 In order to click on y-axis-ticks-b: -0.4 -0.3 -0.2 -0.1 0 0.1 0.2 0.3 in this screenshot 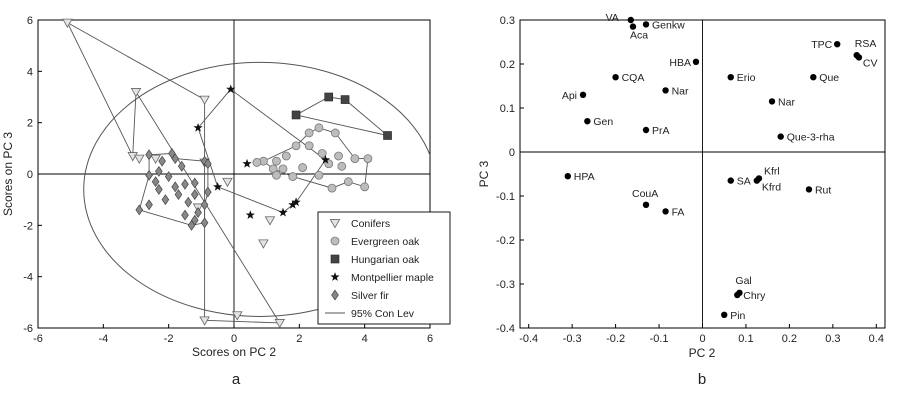, I will do `click(510, 175)`.